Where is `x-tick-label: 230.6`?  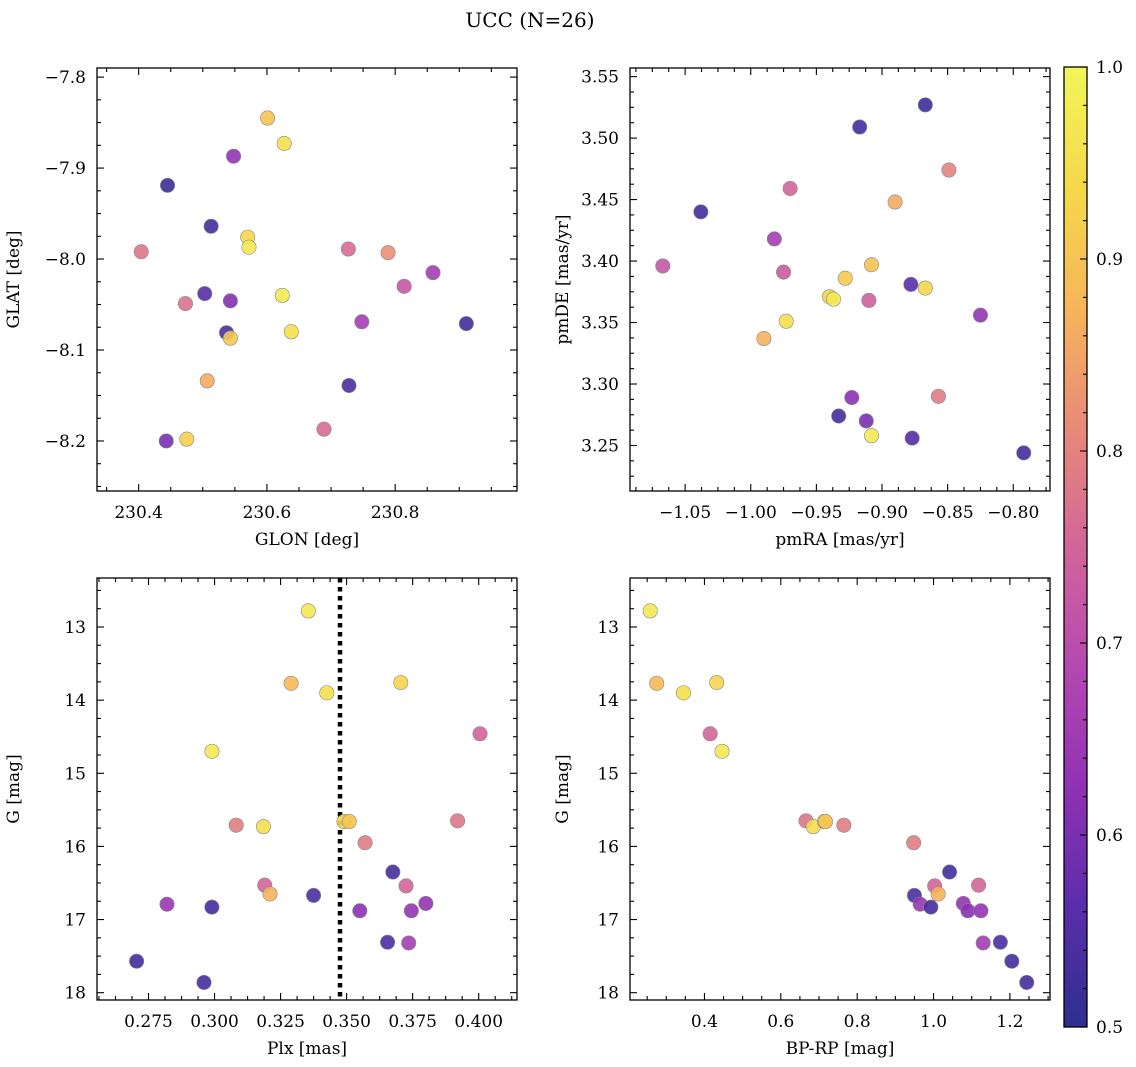
x-tick-label: 230.6 is located at coordinates (267, 513).